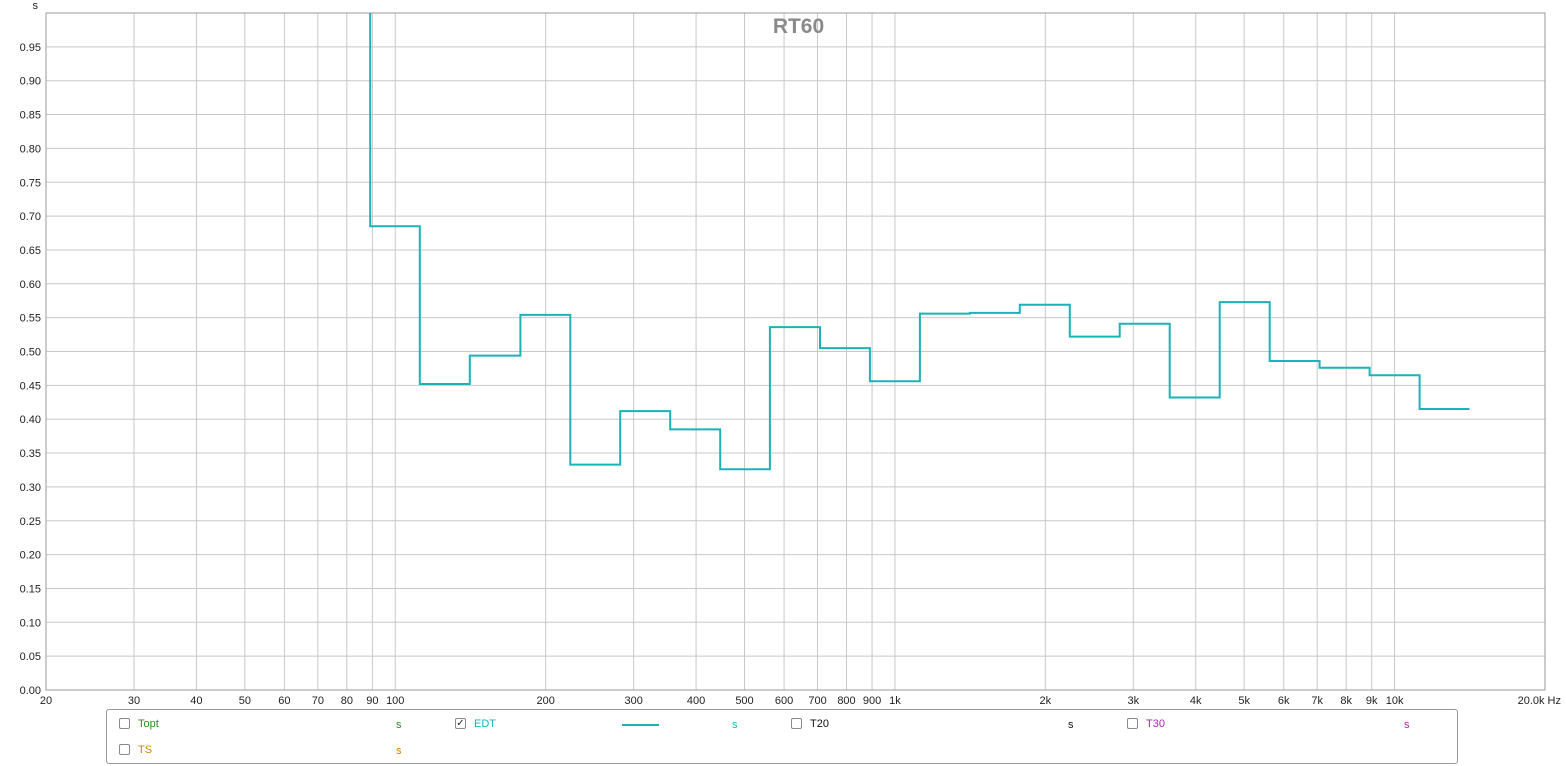  Describe the element at coordinates (485, 724) in the screenshot. I see `edt-label: EDT` at that location.